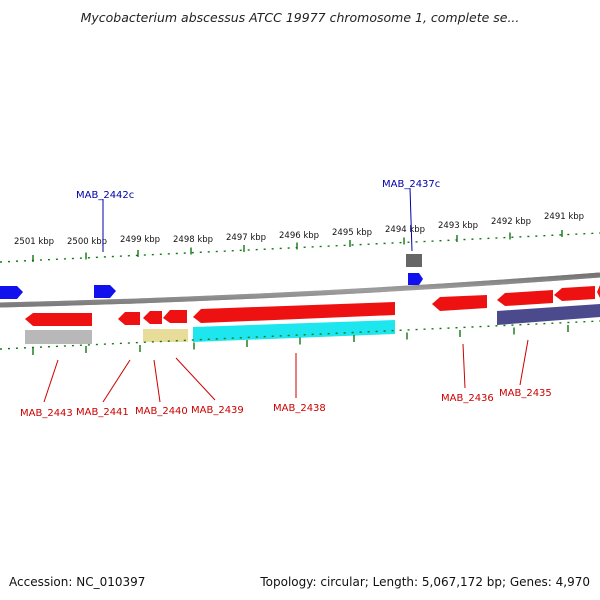  I want to click on gene-arrow-MAB_2437c, so click(415, 279).